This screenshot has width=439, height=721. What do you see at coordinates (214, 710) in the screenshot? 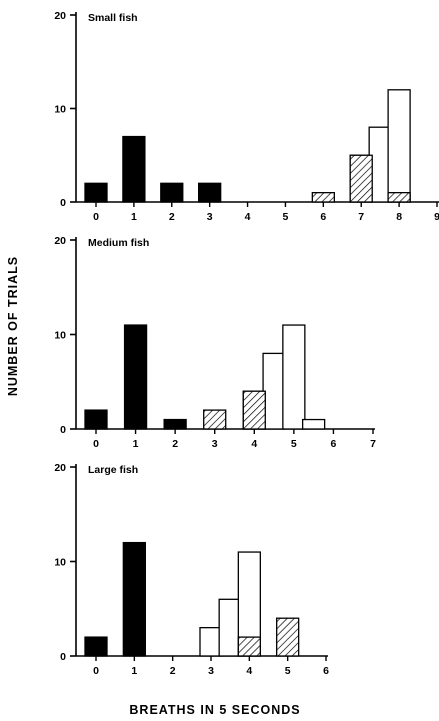
I see `x-axis-label: BREATHS IN 5 SECONDS` at bounding box center [214, 710].